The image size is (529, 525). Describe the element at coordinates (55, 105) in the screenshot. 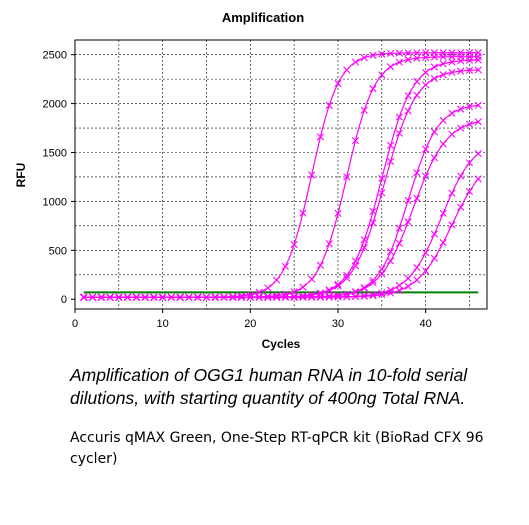

I see `y-tick-label: 2000` at that location.